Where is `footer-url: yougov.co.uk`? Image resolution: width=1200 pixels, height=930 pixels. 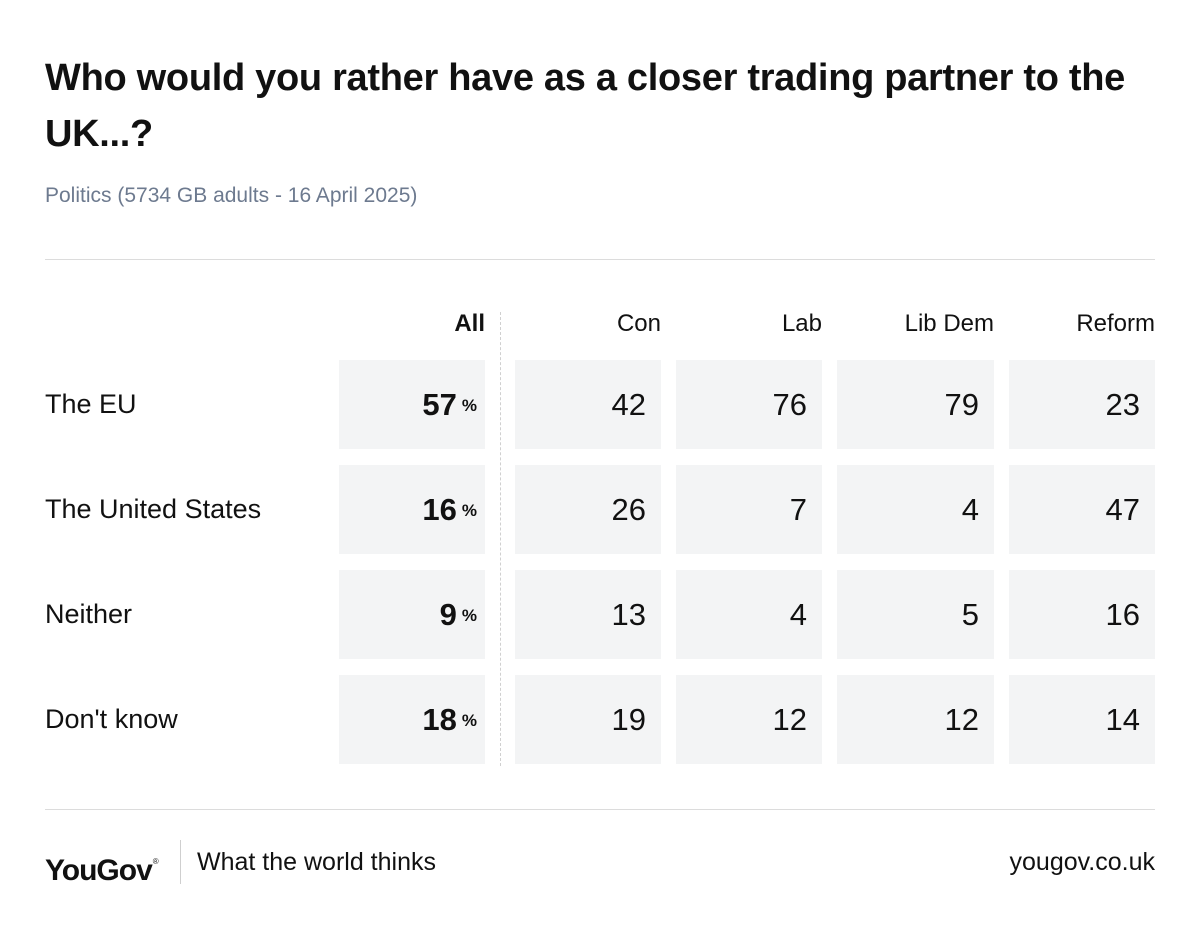 footer-url: yougov.co.uk is located at coordinates (1082, 862).